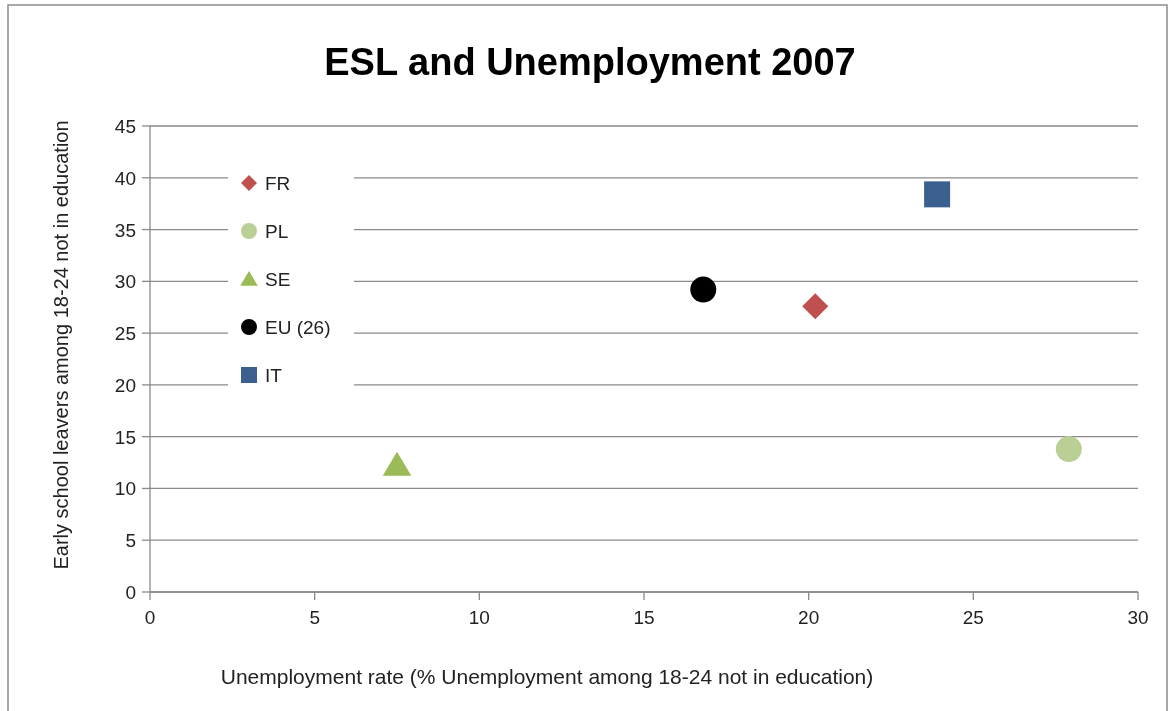 The height and width of the screenshot is (711, 1171). Describe the element at coordinates (125, 489) in the screenshot. I see `y-tick-label: 10` at that location.